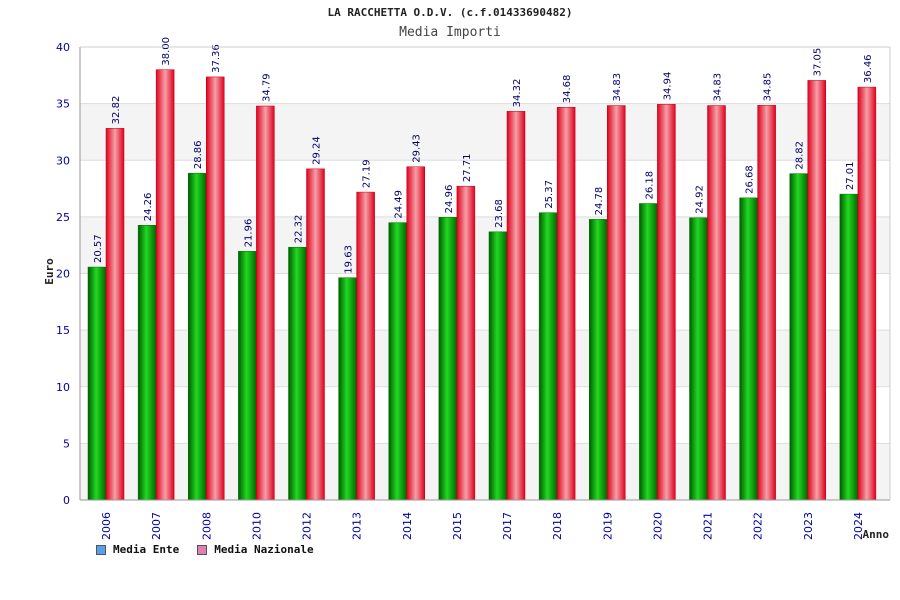 The image size is (900, 600). Describe the element at coordinates (557, 526) in the screenshot. I see `x-tick-label: 2018` at that location.